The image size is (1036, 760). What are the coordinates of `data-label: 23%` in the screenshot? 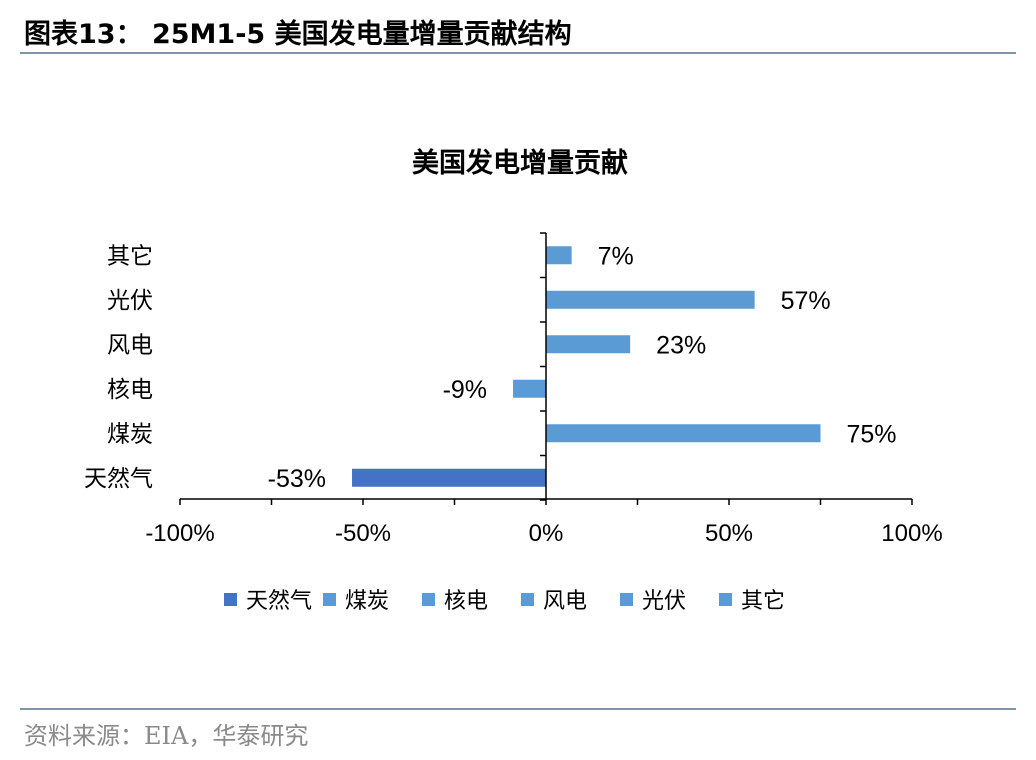 It's located at (681, 345).